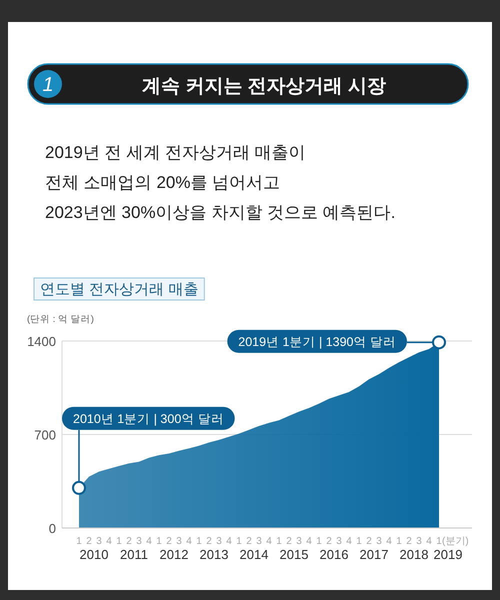 The image size is (500, 600). What do you see at coordinates (174, 554) in the screenshot?
I see `text: 2012` at bounding box center [174, 554].